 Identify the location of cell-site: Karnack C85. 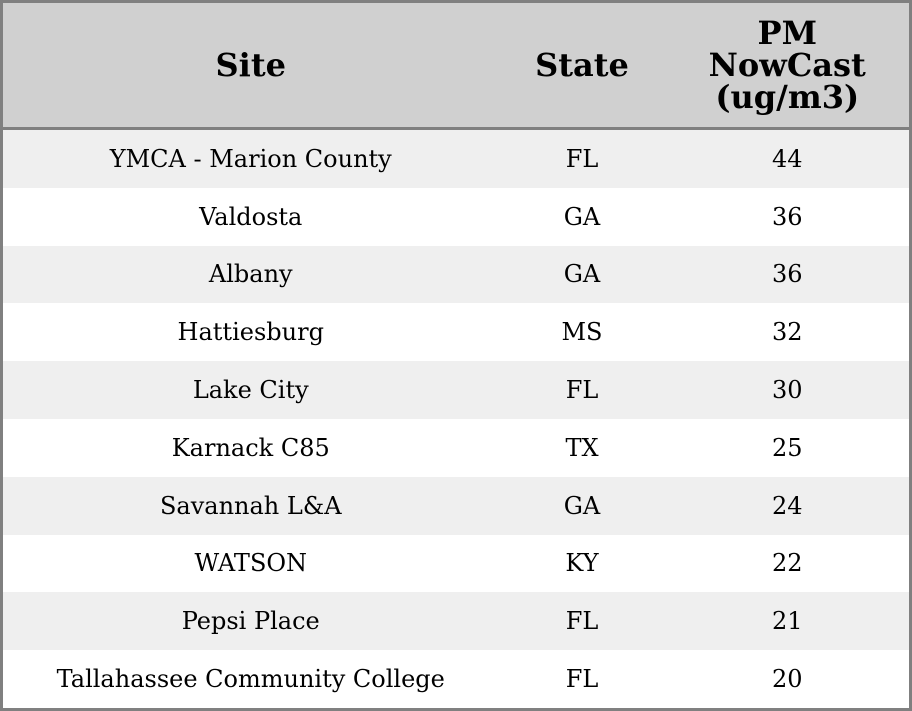
(250, 447).